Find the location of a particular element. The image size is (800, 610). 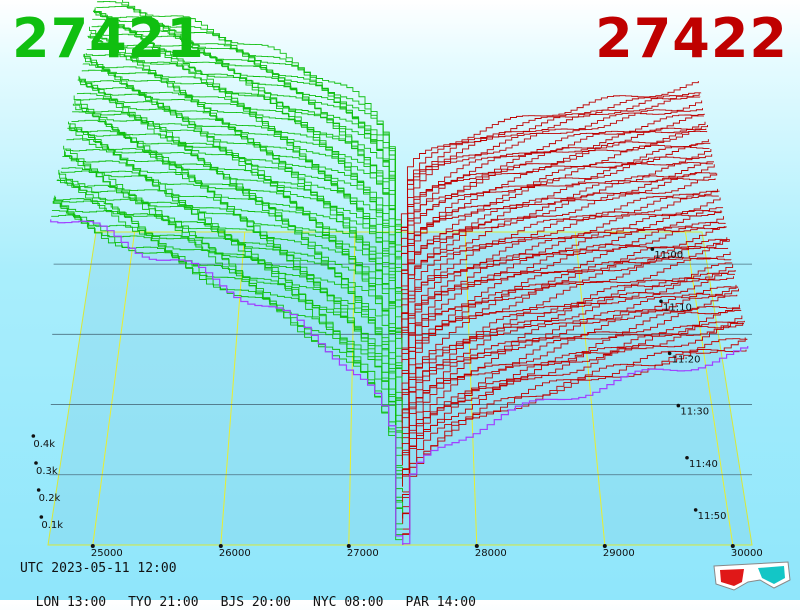

x-tick-label: 28000 is located at coordinates (491, 553).